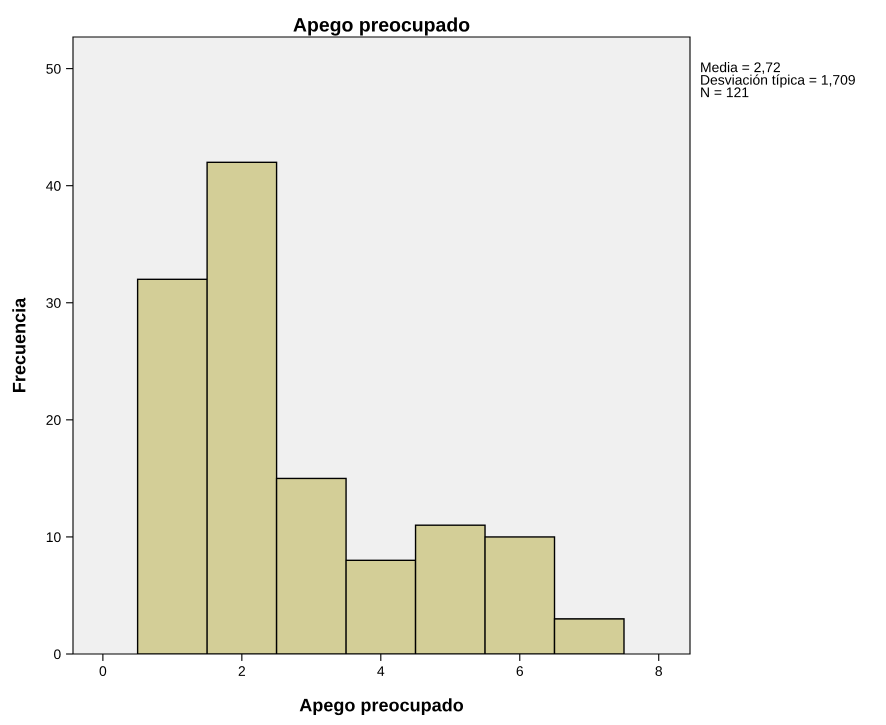 The height and width of the screenshot is (725, 886). What do you see at coordinates (53, 186) in the screenshot?
I see `y-tick-label: 40` at bounding box center [53, 186].